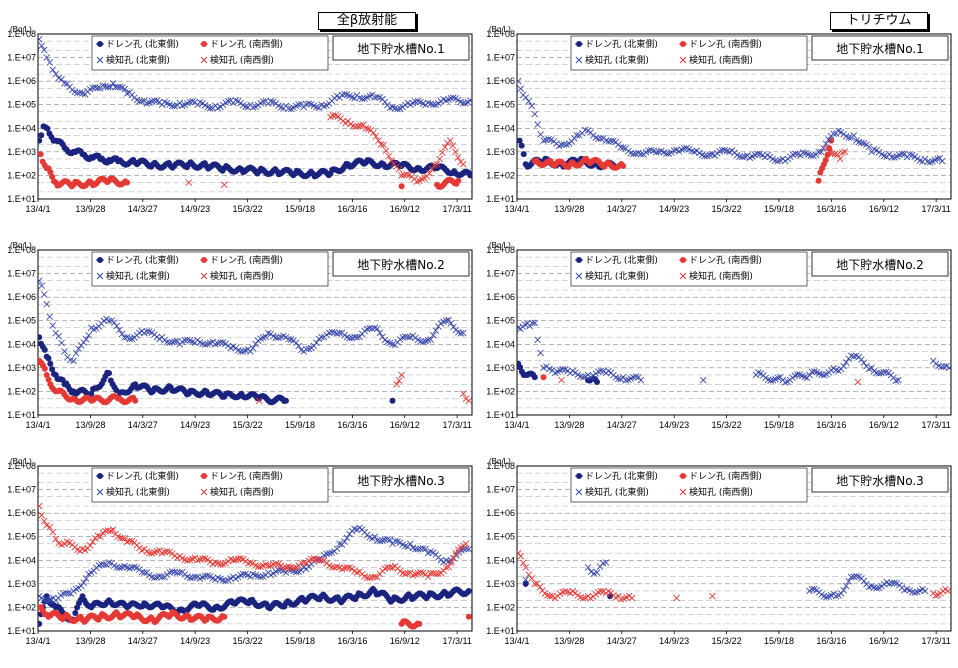 The image size is (958, 668). What do you see at coordinates (500, 175) in the screenshot?
I see `y-tick-label: 1.E+02` at bounding box center [500, 175].